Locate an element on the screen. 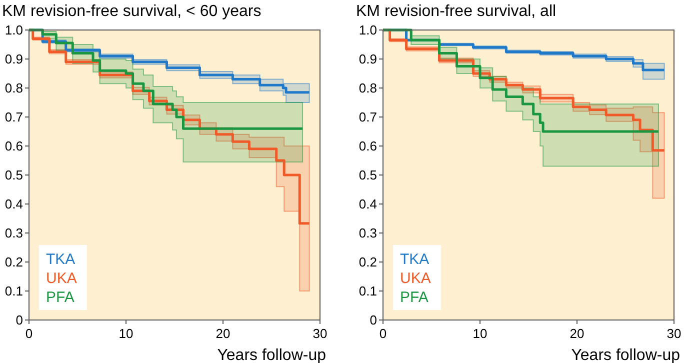 The width and height of the screenshot is (684, 363). chart-title: KM revision-free survival, all is located at coordinates (456, 11).